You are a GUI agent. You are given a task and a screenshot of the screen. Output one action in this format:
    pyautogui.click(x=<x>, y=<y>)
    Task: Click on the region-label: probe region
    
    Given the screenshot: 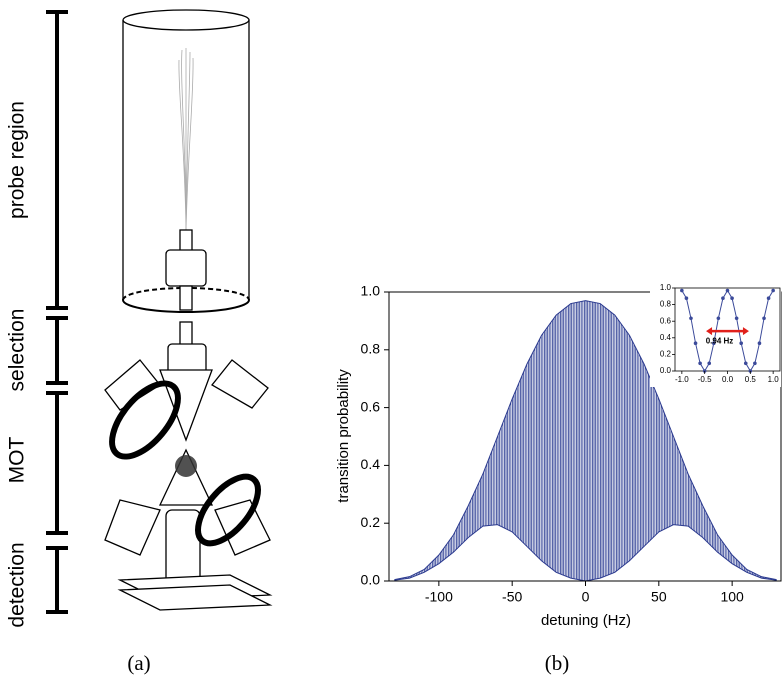 What is the action you would take?
    pyautogui.click(x=17, y=160)
    